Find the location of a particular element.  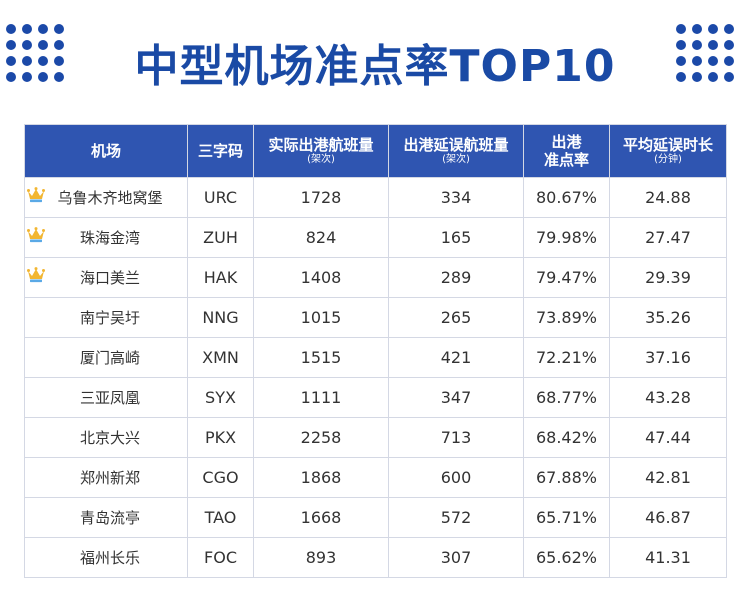

cell-text: 47.44 is located at coordinates (668, 437).